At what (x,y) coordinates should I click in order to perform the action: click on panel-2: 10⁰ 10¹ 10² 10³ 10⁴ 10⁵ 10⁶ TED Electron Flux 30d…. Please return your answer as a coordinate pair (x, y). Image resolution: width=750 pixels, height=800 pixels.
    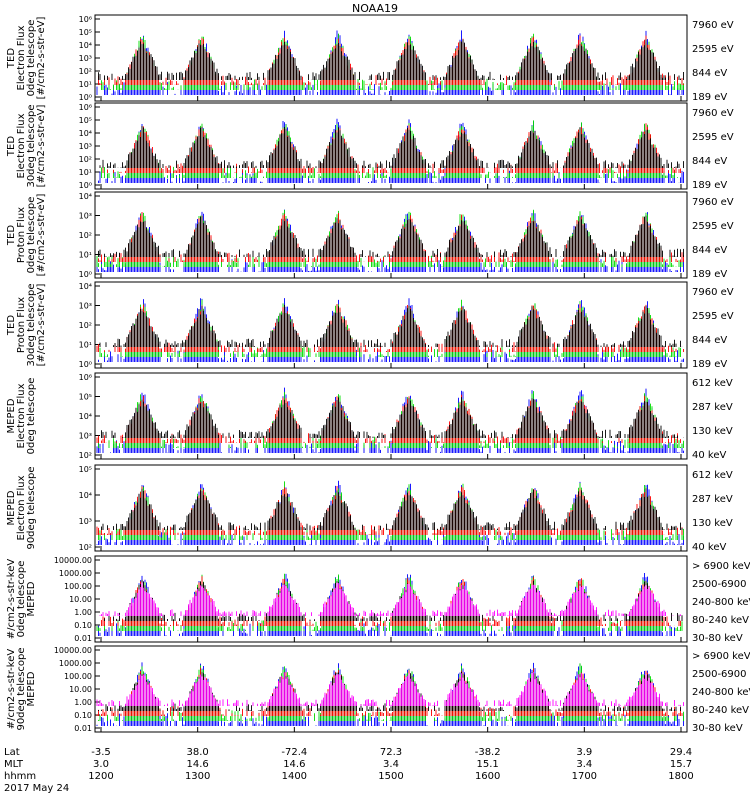
    Looking at the image, I should click on (370, 146).